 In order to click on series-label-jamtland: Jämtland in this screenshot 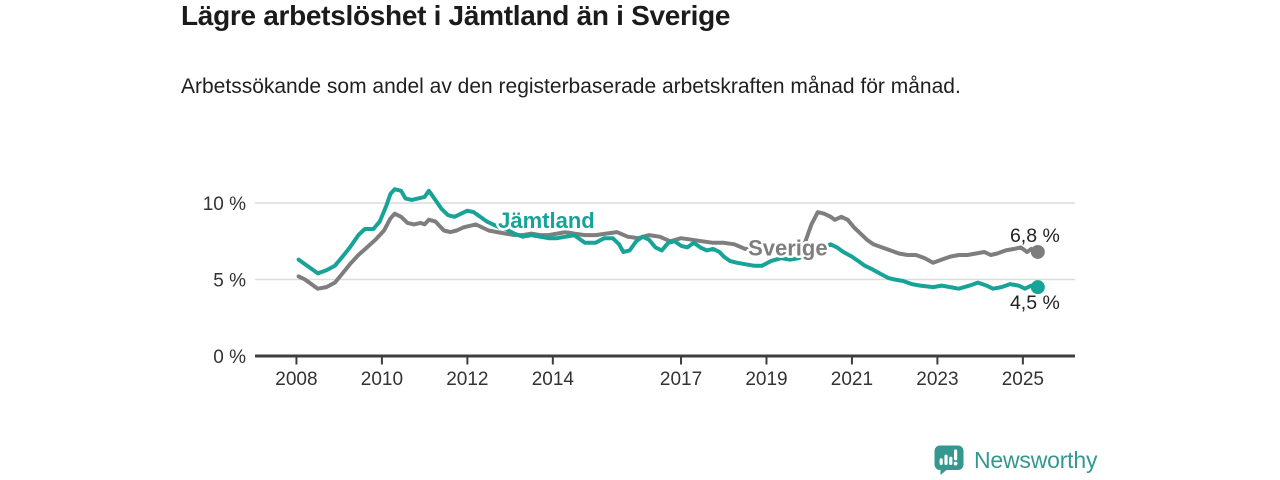, I will do `click(546, 220)`.